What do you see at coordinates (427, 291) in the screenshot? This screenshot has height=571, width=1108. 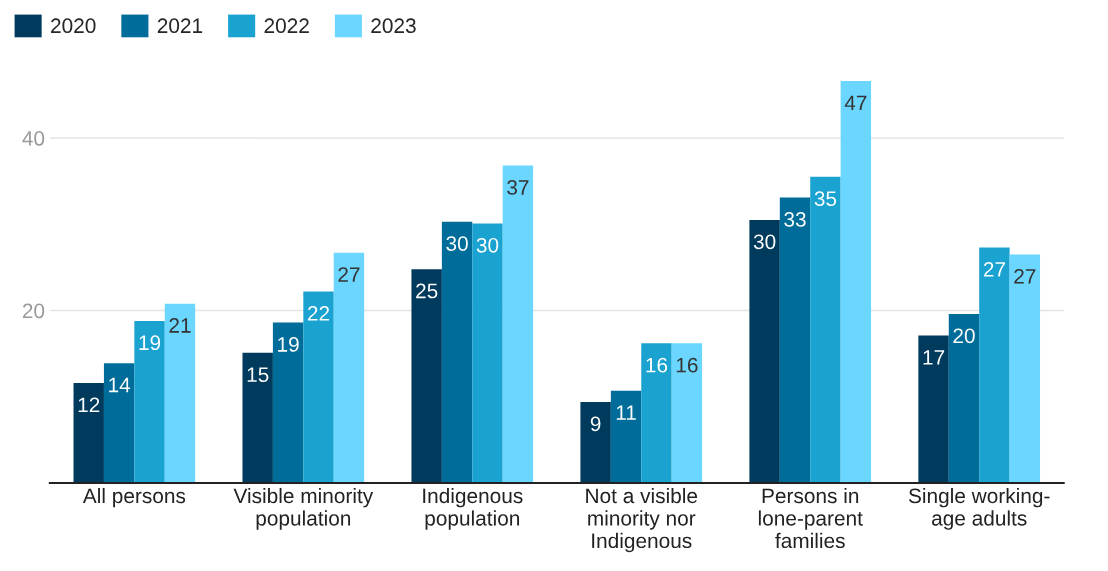 I see `data-label: 25` at bounding box center [427, 291].